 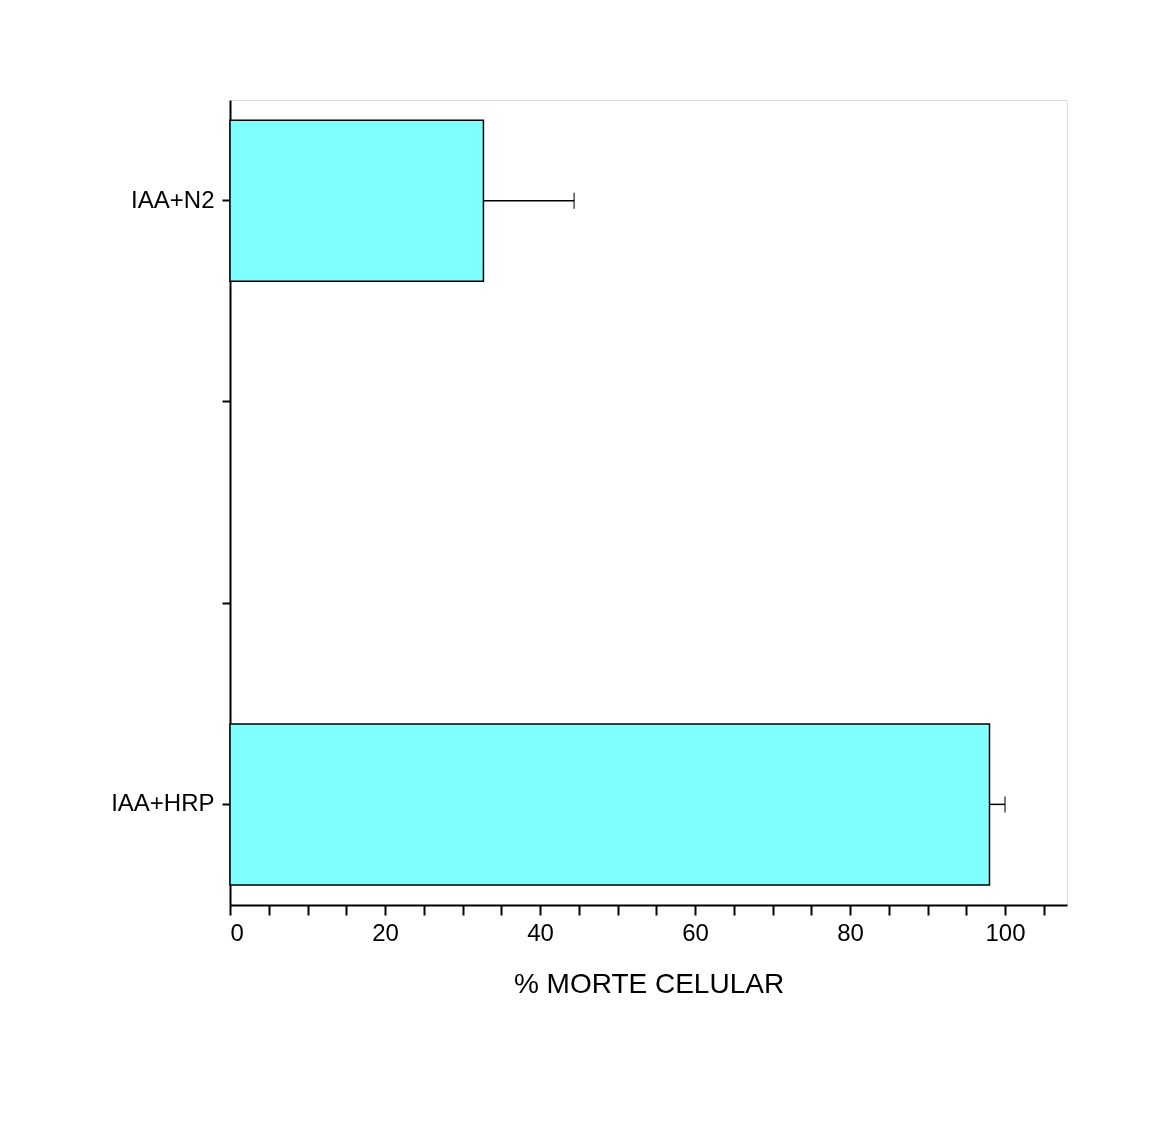 I want to click on y-tick-label: IAA+HRP, so click(x=163, y=803).